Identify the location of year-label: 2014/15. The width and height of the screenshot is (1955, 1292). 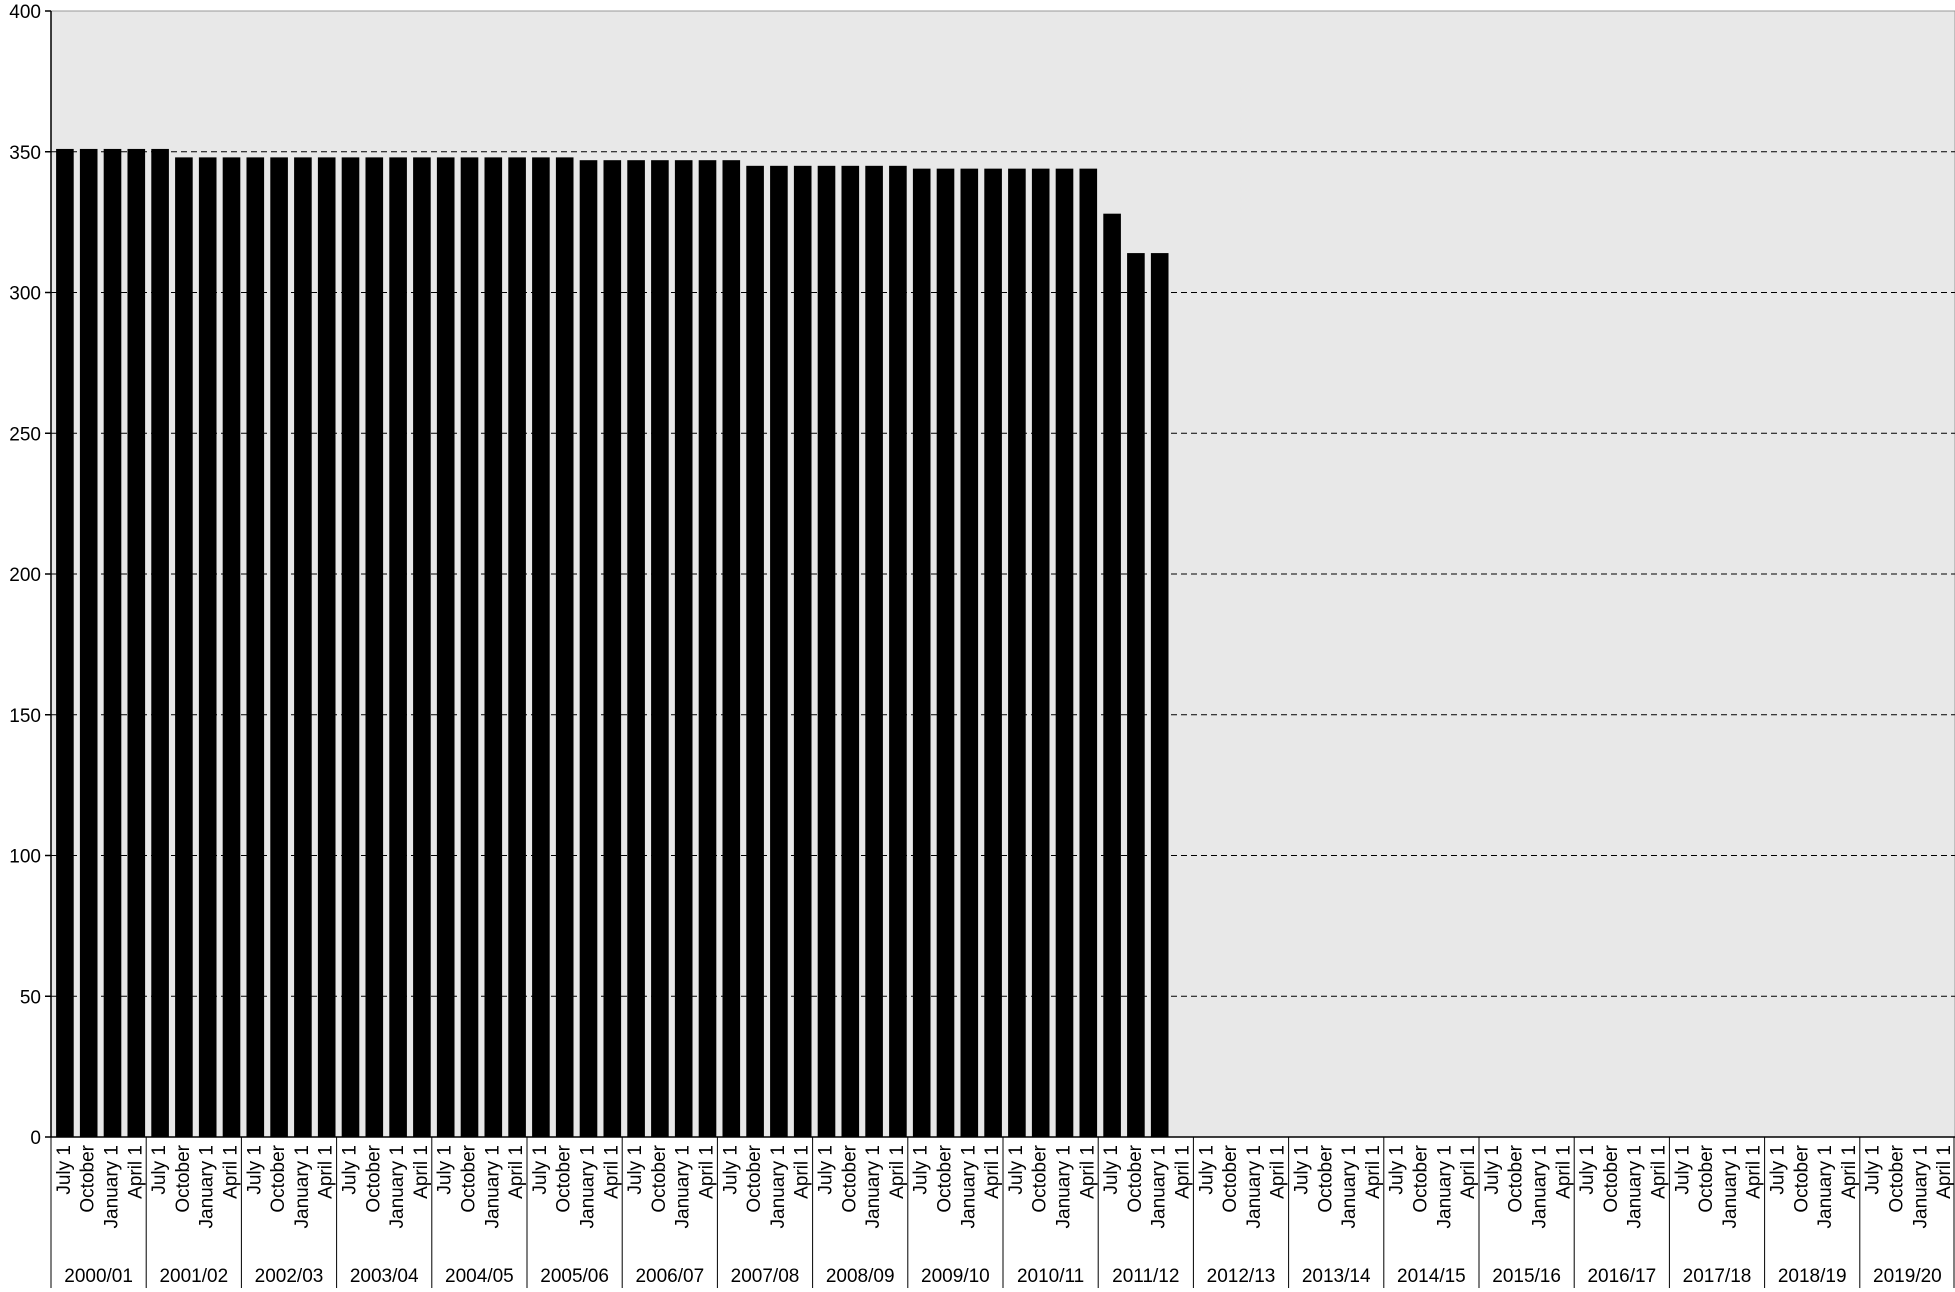
(1431, 1276).